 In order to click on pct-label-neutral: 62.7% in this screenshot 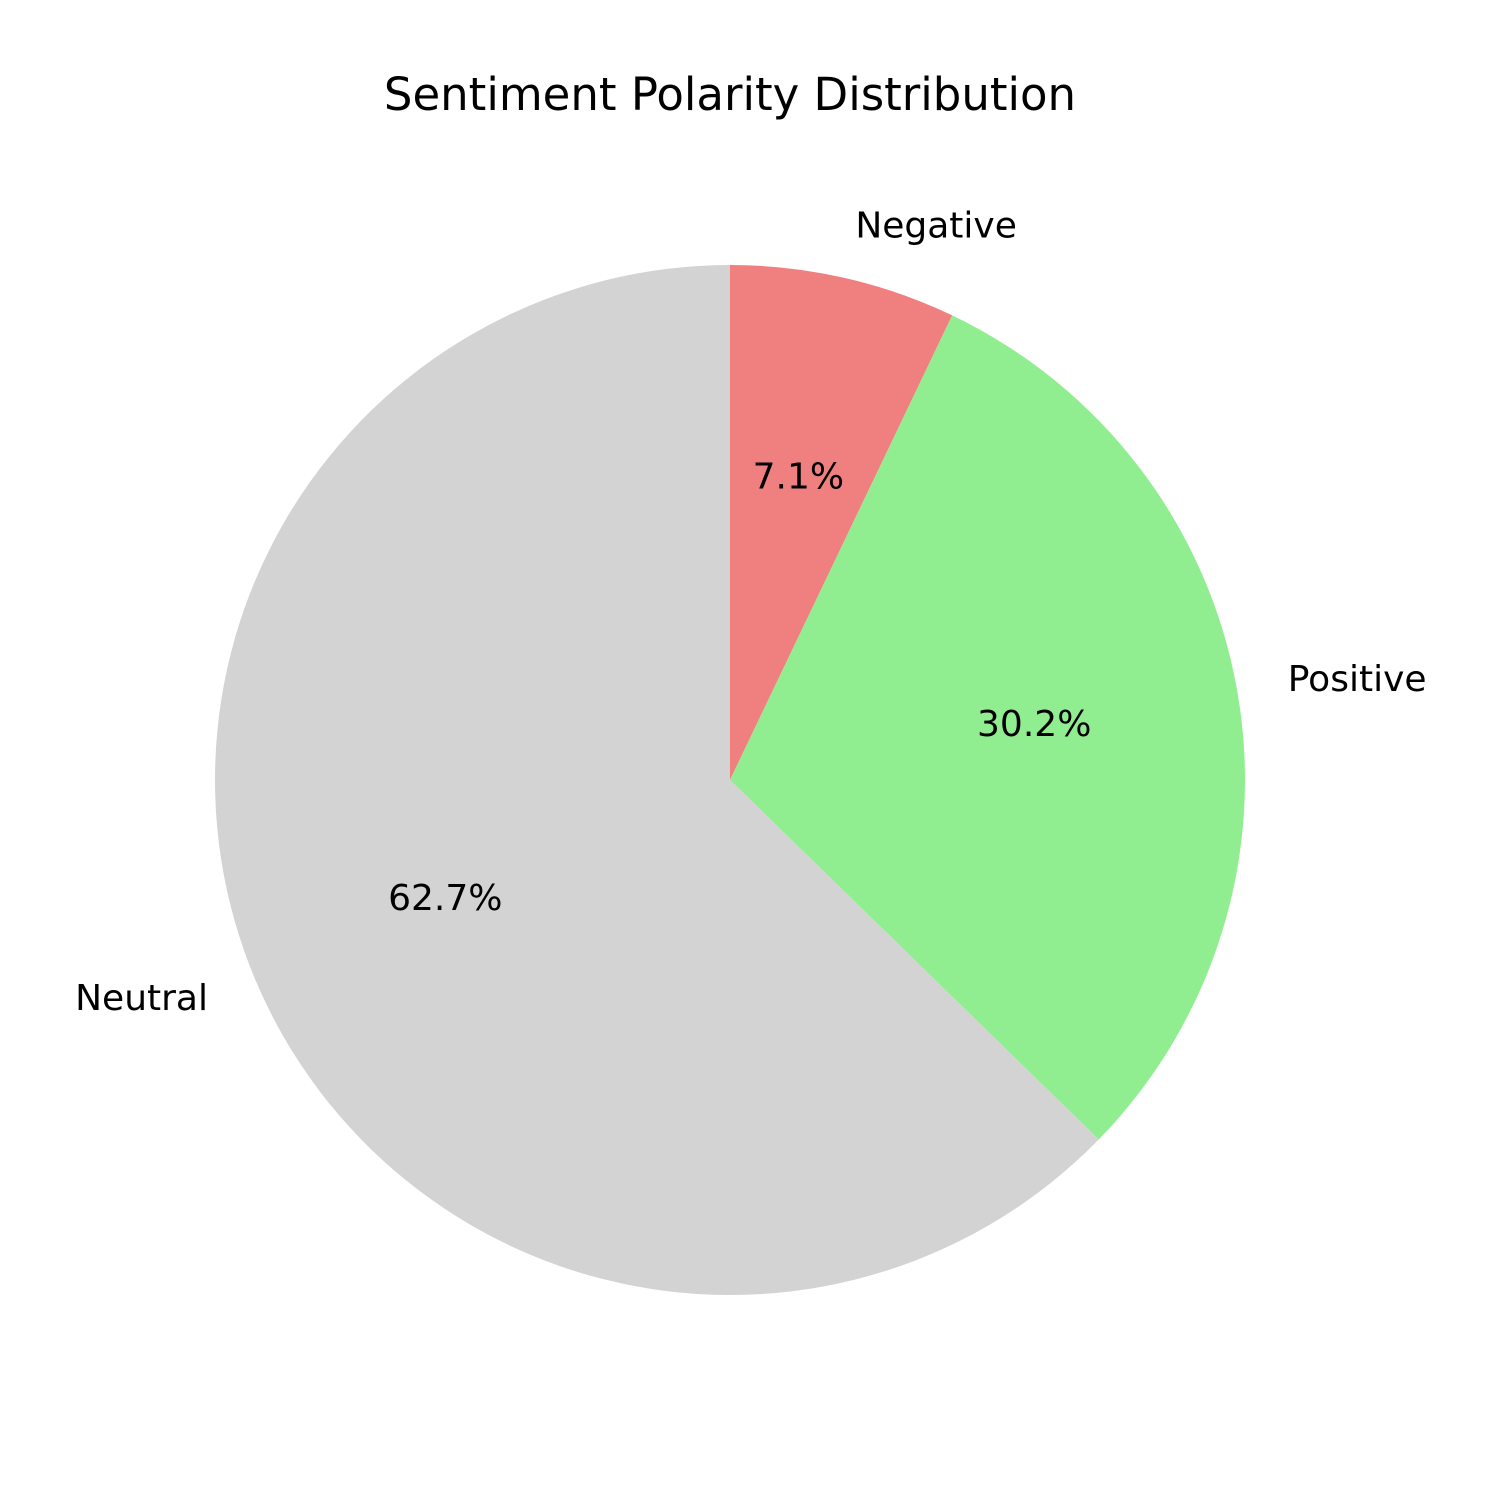, I will do `click(445, 898)`.